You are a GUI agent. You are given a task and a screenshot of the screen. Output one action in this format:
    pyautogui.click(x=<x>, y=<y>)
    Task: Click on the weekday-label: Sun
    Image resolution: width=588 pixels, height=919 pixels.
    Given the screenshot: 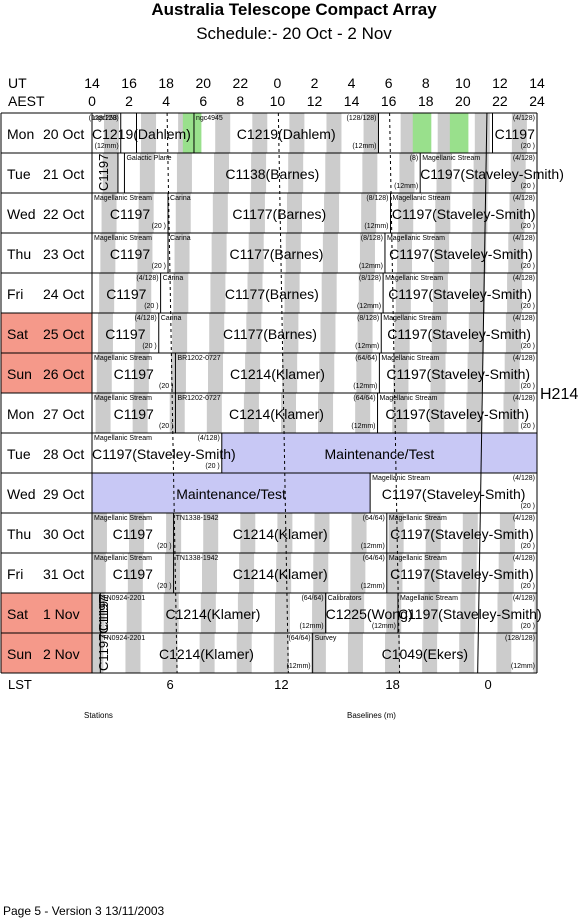 What is the action you would take?
    pyautogui.click(x=19, y=654)
    